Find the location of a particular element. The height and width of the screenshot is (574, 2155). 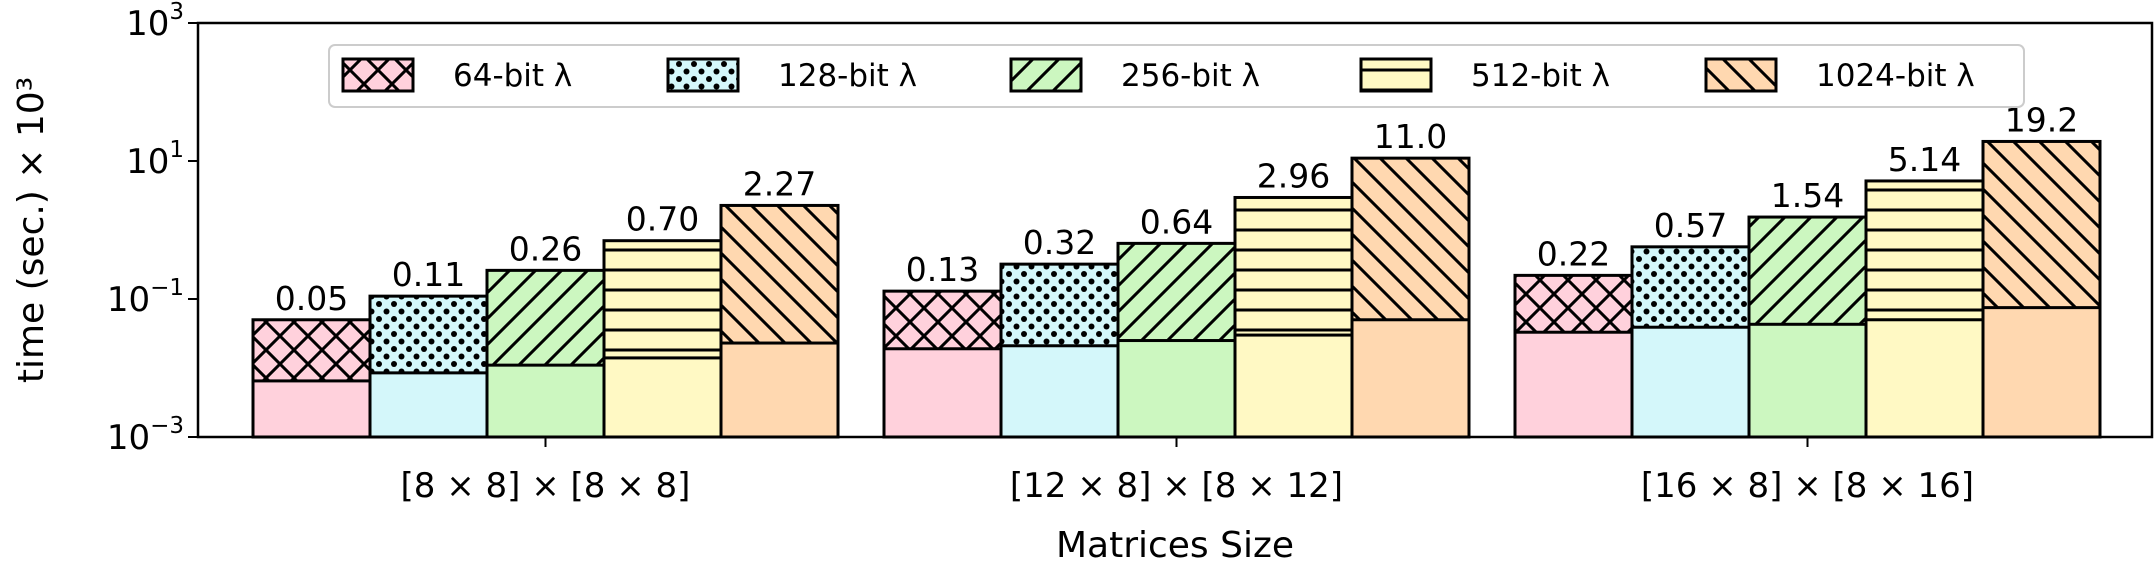

legend-label-0: 64-bit λ is located at coordinates (512, 76).